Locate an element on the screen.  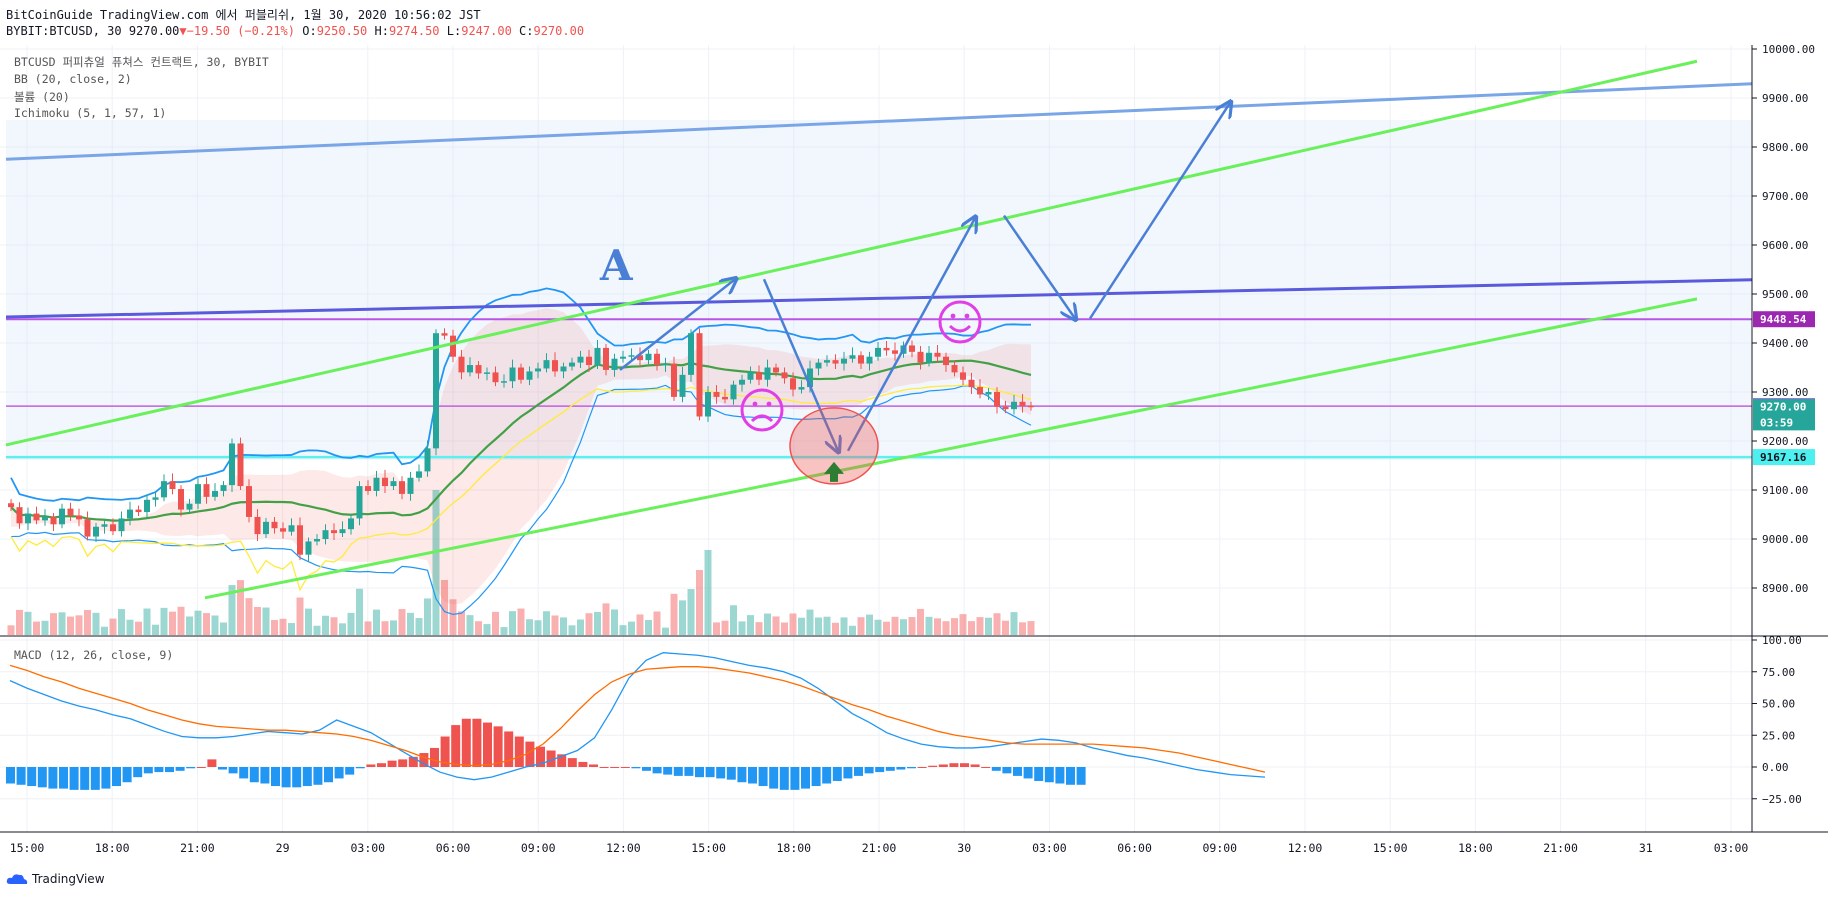
face-eye is located at coordinates (967, 316).